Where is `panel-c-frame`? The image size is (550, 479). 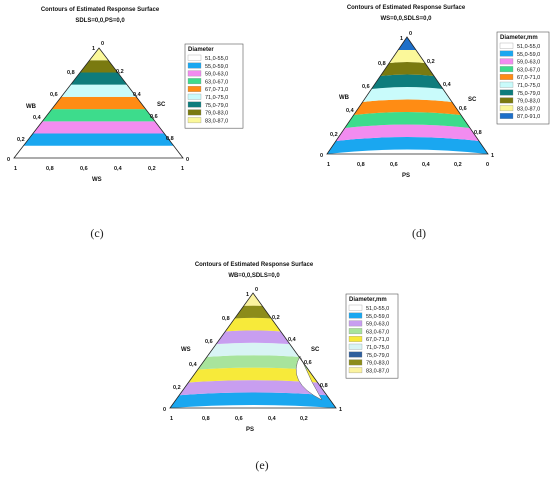 panel-c-frame is located at coordinates (98, 103).